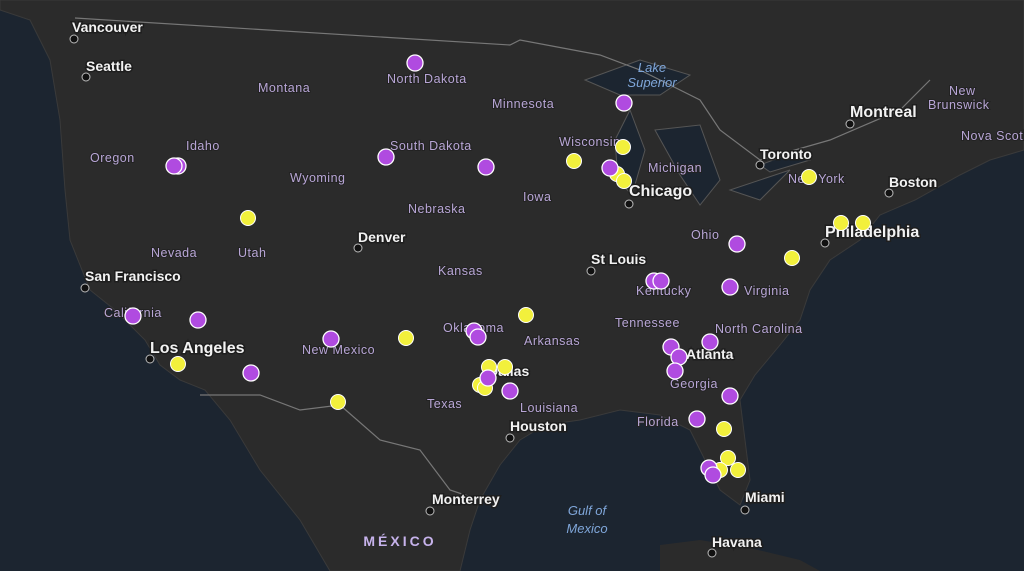 The width and height of the screenshot is (1024, 571). I want to click on water-label: Gulf of, so click(588, 510).